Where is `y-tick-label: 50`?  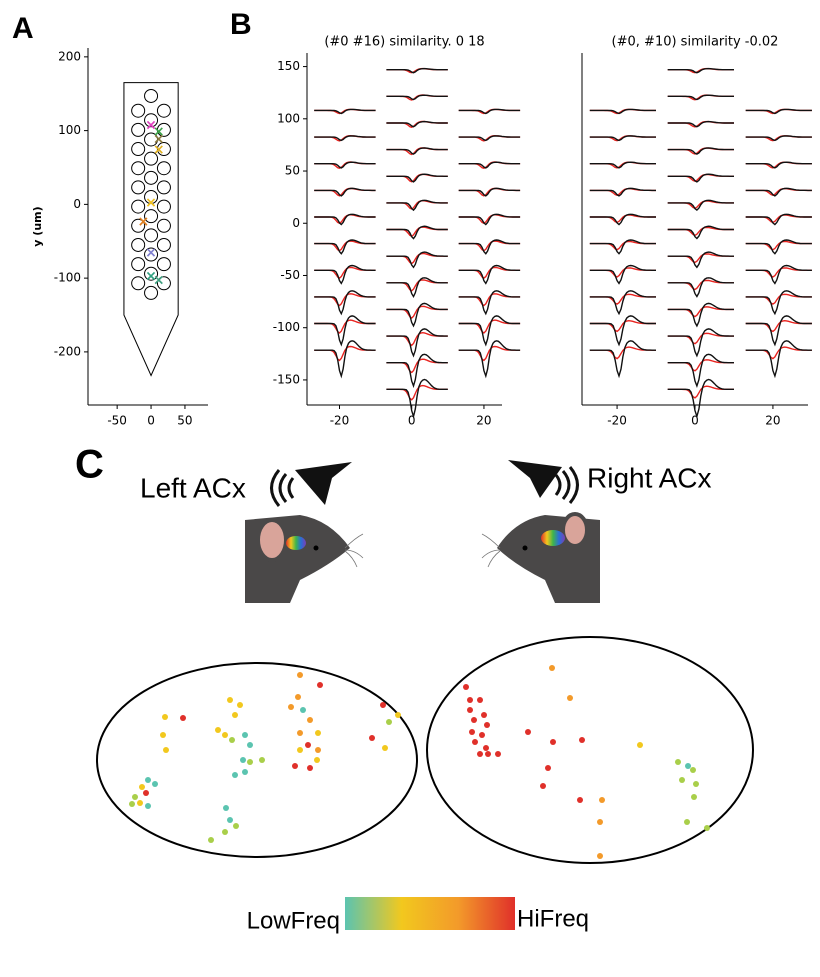
y-tick-label: 50 is located at coordinates (292, 171).